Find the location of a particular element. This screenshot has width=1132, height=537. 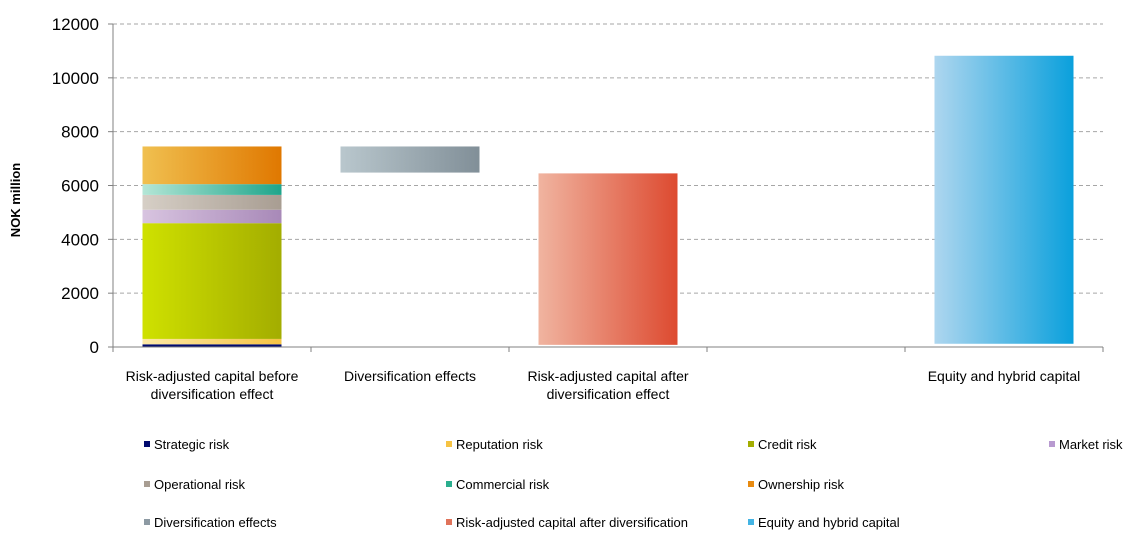

legend-label: Diversification effects is located at coordinates (215, 522).